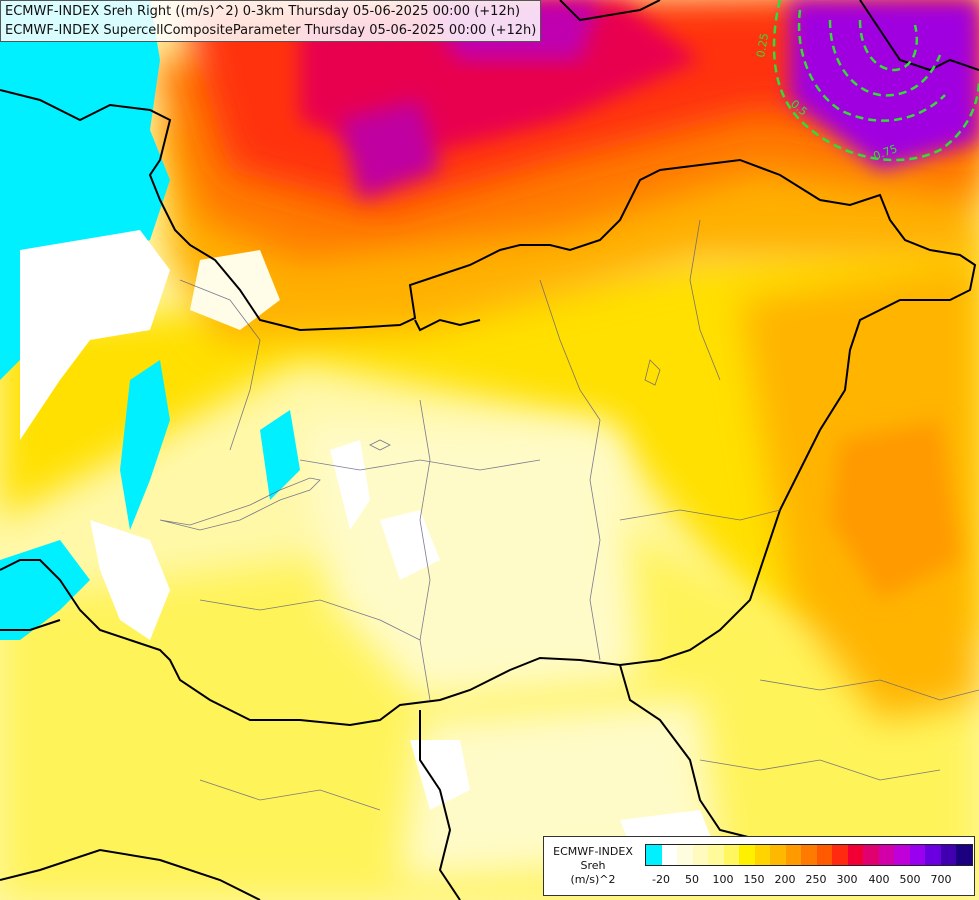 This screenshot has height=900, width=979. I want to click on legend-tick-label: 50, so click(692, 879).